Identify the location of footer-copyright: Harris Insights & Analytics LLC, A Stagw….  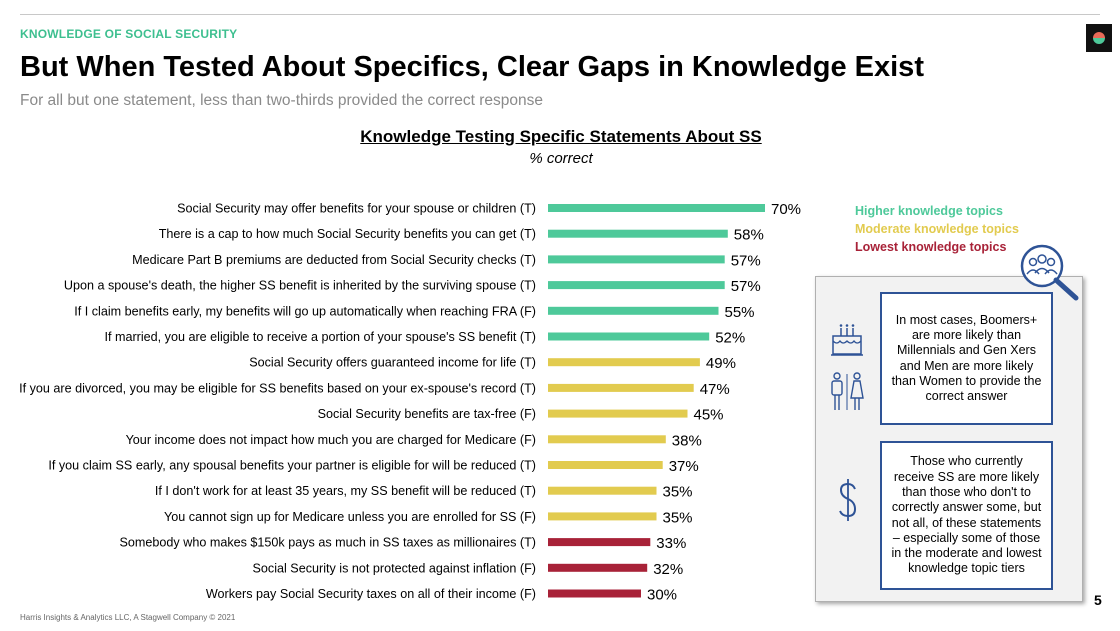
(128, 617).